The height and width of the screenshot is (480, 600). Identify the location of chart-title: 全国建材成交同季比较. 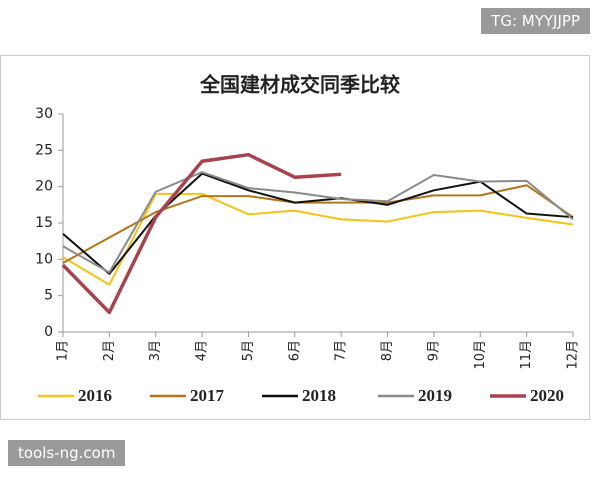
(299, 85).